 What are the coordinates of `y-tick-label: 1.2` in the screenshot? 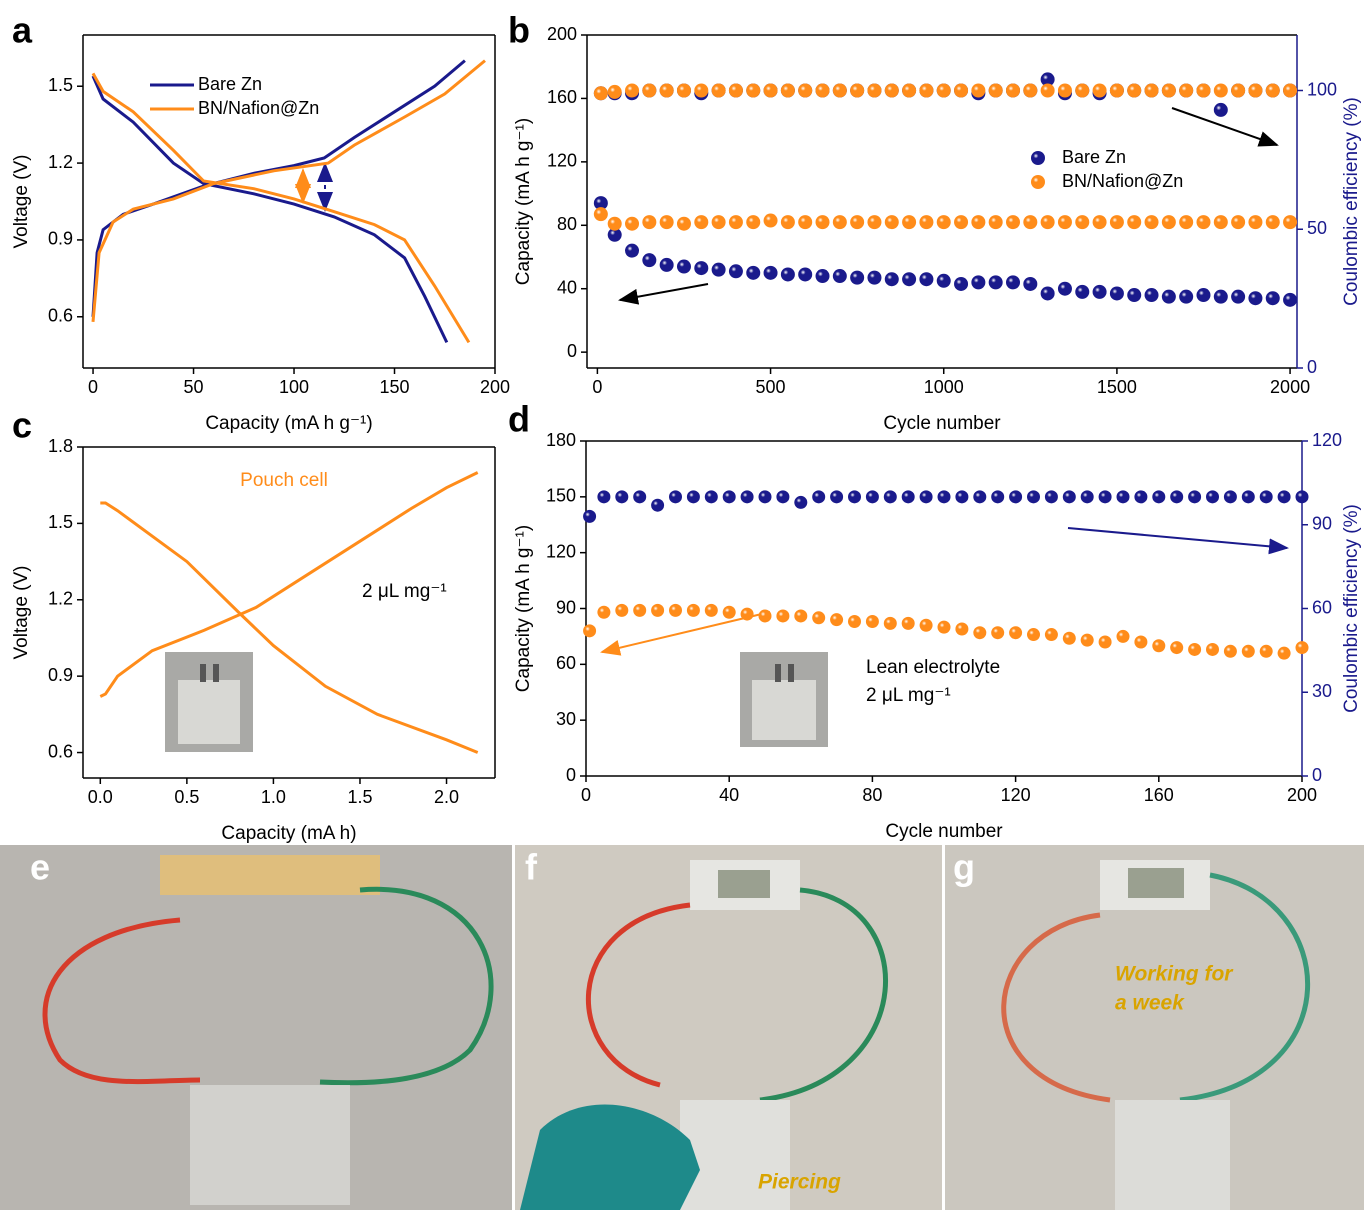 It's located at (60, 599).